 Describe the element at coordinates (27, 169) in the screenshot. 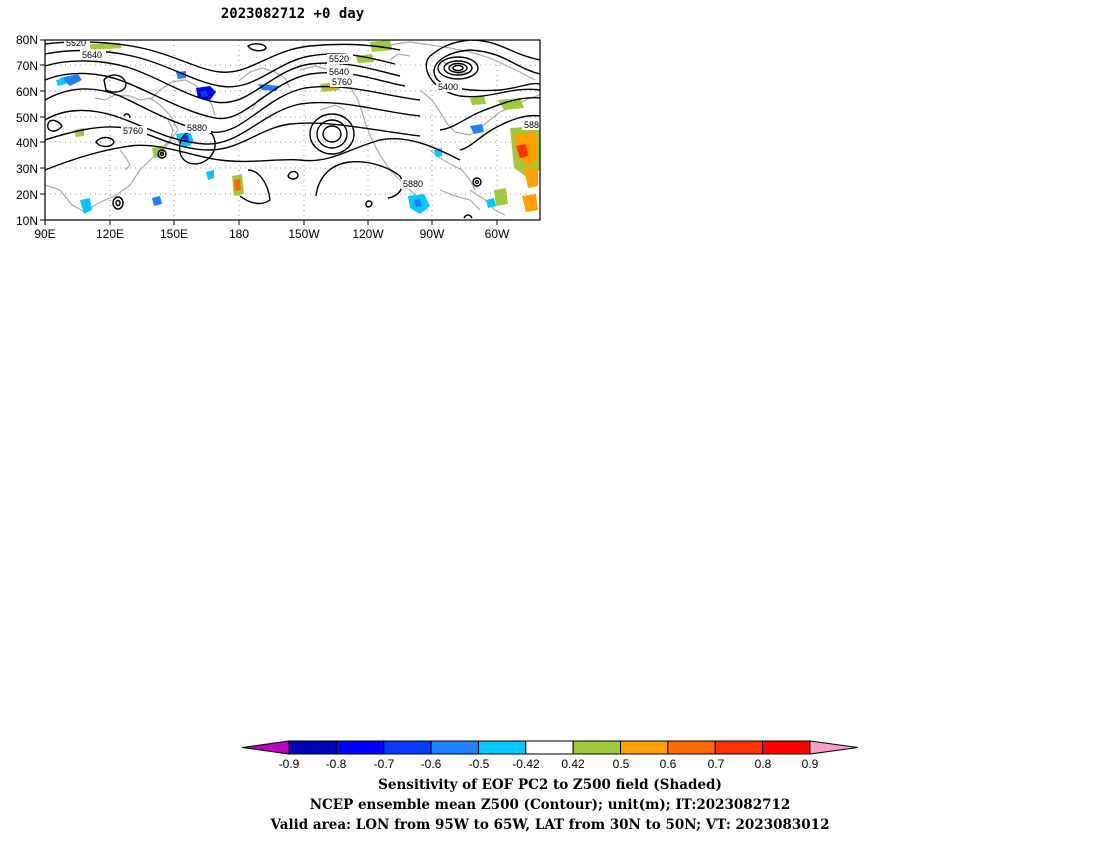

I see `lat-label: 30N` at that location.